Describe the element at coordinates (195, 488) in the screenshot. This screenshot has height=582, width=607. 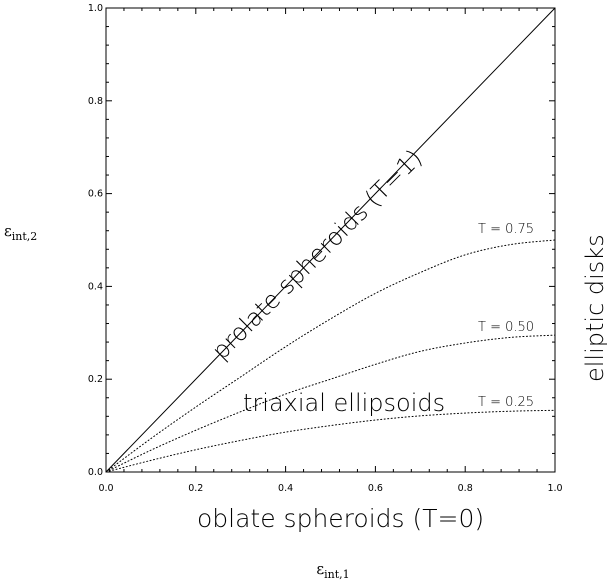
I see `x-tick-label: 0.2` at that location.